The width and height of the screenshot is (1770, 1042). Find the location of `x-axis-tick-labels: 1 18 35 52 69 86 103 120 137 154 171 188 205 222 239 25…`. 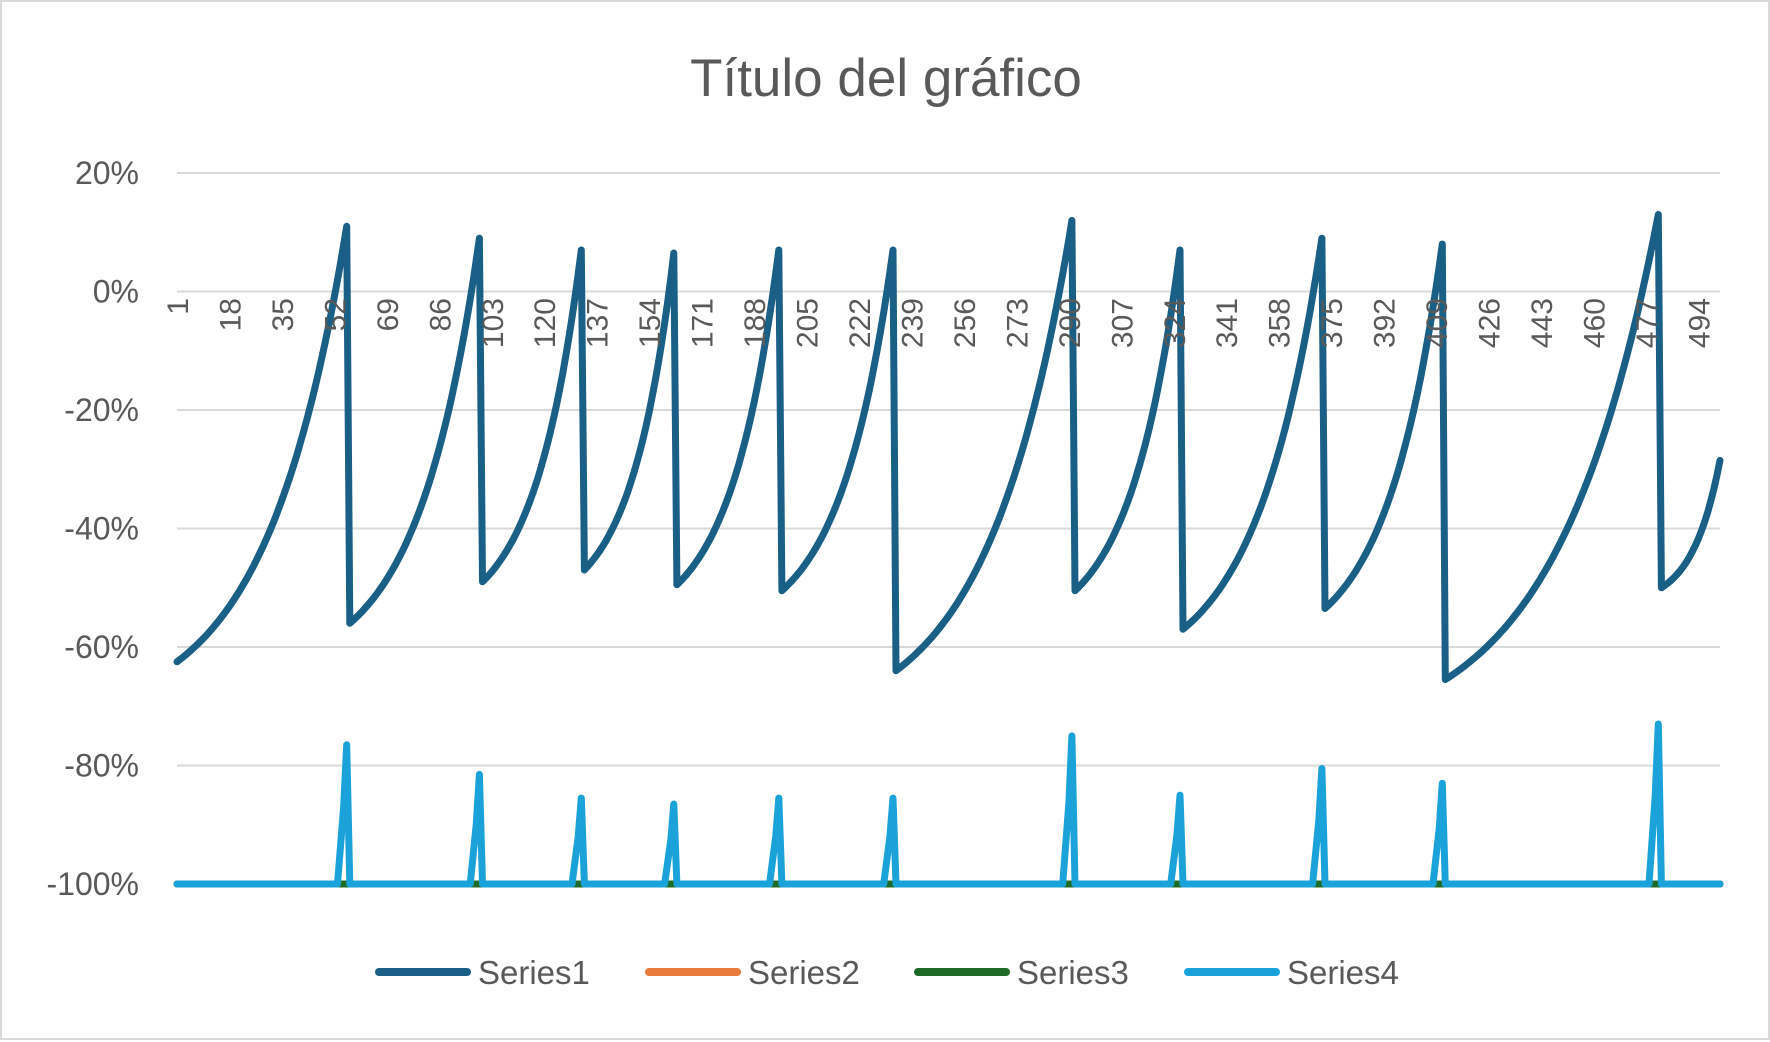

x-axis-tick-labels: 1 18 35 52 69 86 103 120 137 154 171 188 205 222 239 25… is located at coordinates (939, 323).